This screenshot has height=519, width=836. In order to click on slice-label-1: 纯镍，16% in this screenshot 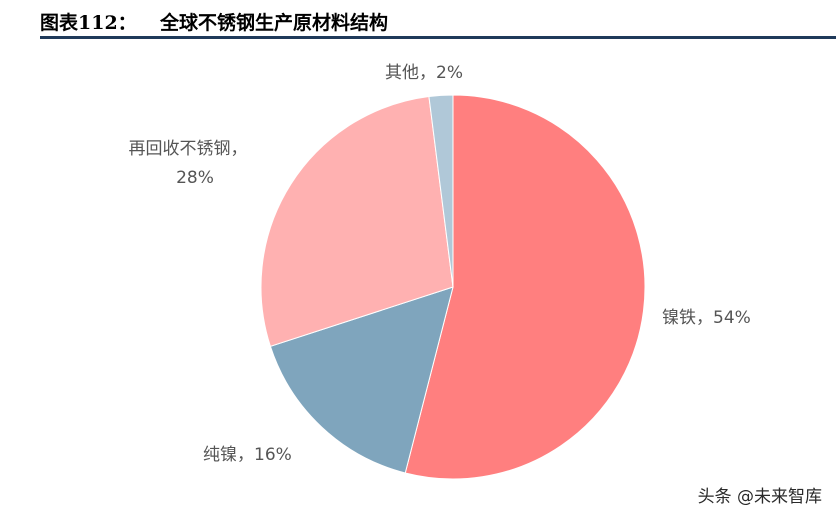, I will do `click(247, 455)`.